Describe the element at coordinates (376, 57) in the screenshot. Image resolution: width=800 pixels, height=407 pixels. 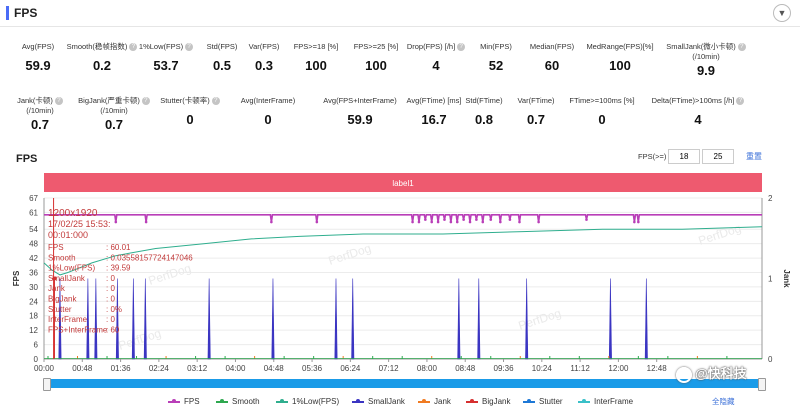
I see `stat-r1-6: FPS>=25 [%] 100` at that location.